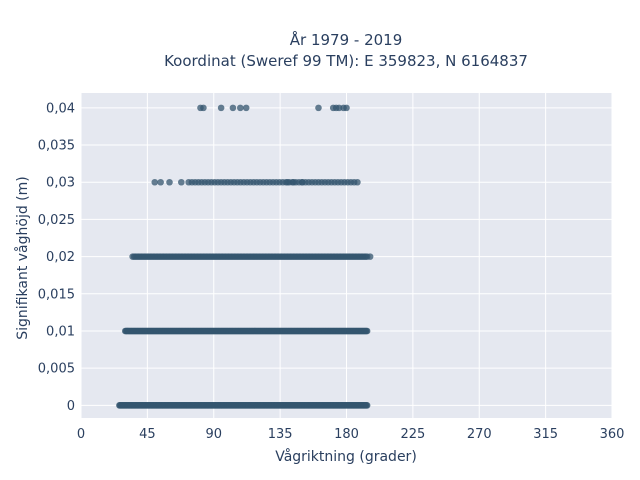 This screenshot has height=480, width=640. I want to click on x-tick-label: 45, so click(147, 434).